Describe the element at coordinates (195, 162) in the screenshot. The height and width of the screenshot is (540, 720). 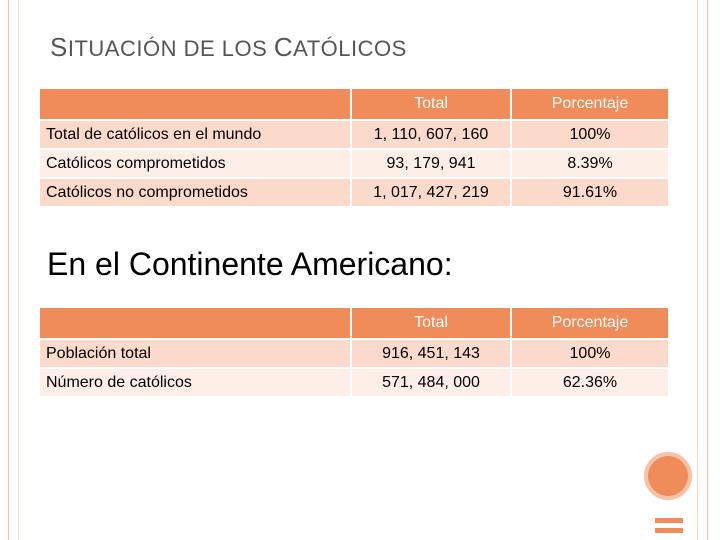
I see `row-label: Católicos comprometidos` at that location.